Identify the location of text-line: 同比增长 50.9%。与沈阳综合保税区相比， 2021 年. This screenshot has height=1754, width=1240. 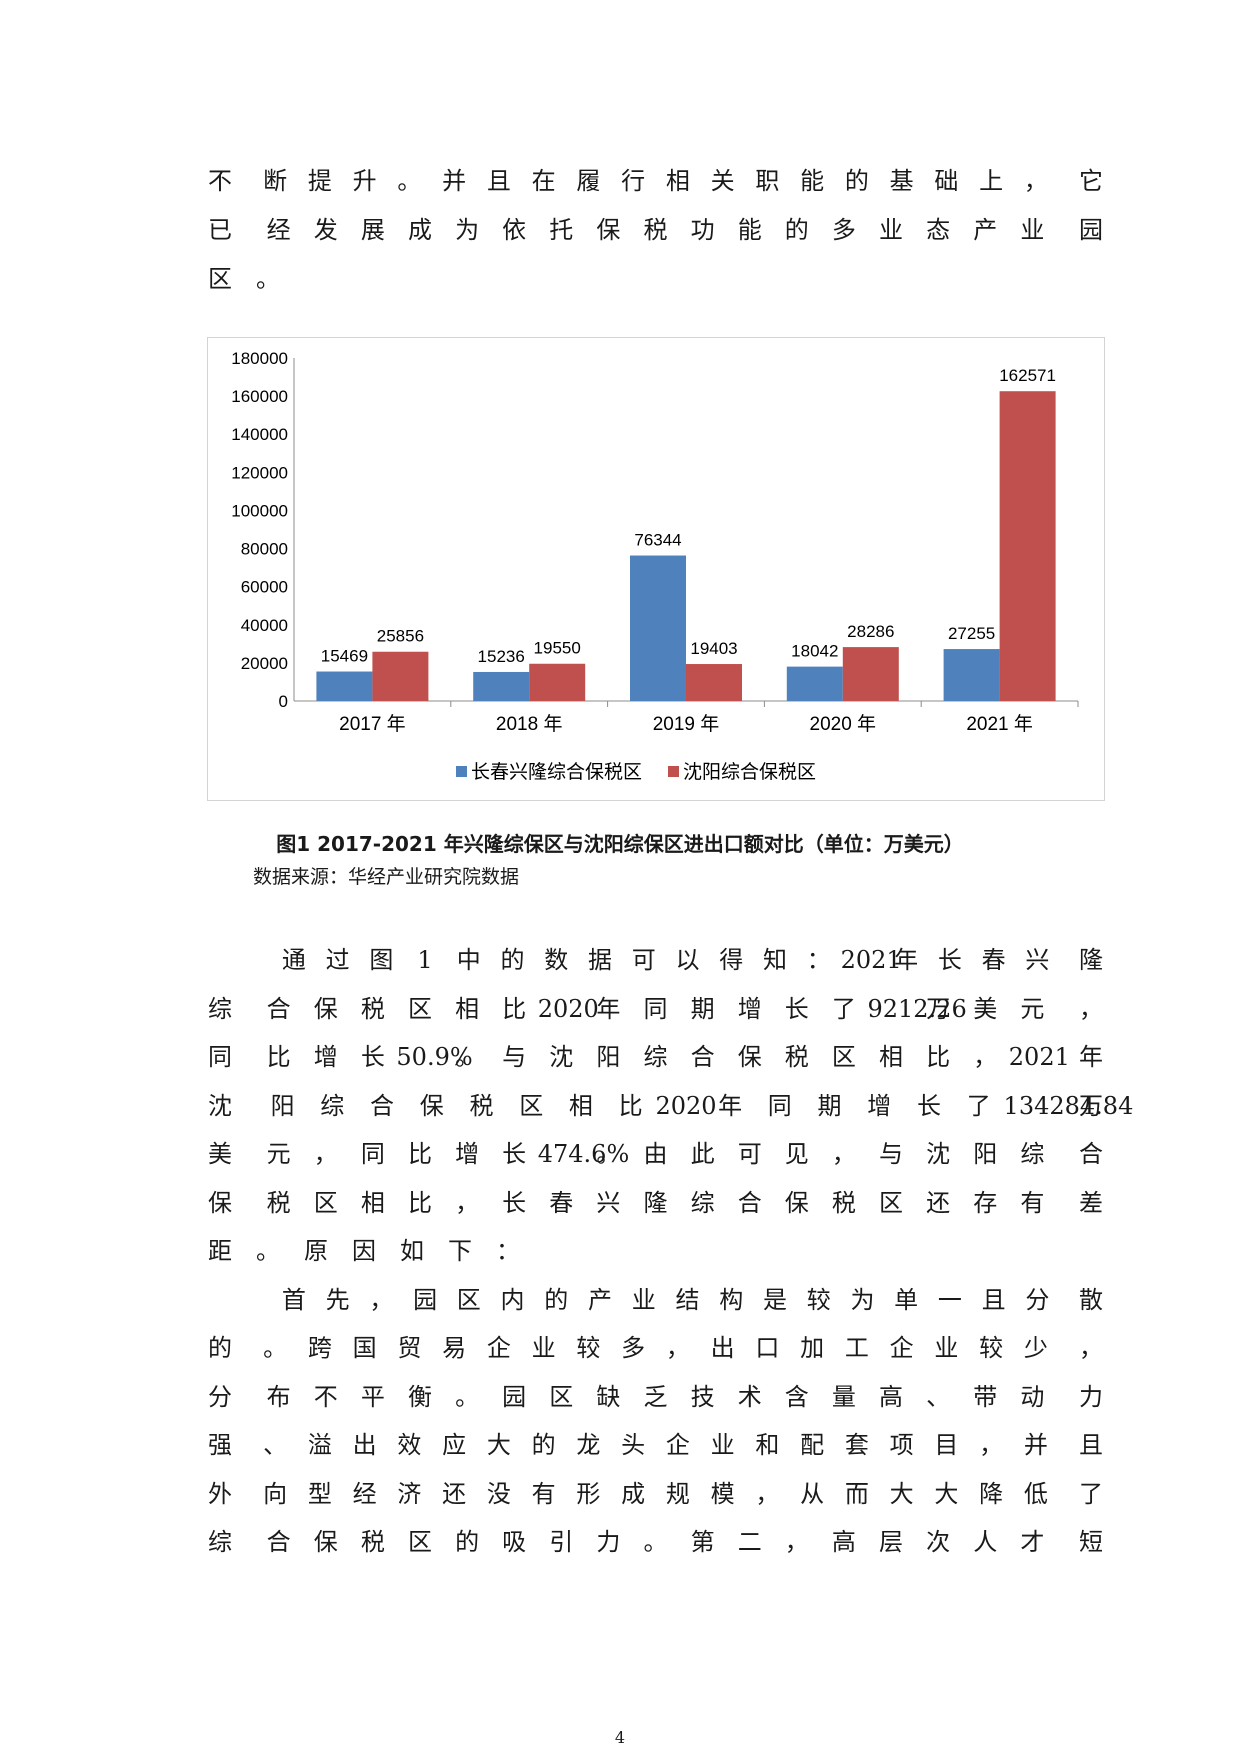
(655, 1057).